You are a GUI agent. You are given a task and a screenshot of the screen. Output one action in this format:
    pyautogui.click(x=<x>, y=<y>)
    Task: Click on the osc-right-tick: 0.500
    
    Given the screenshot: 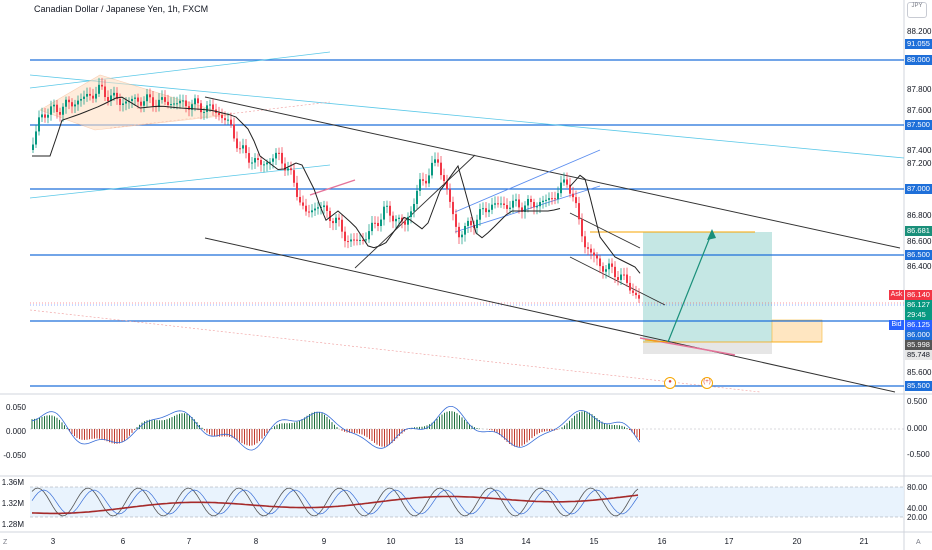 What is the action you would take?
    pyautogui.click(x=917, y=401)
    